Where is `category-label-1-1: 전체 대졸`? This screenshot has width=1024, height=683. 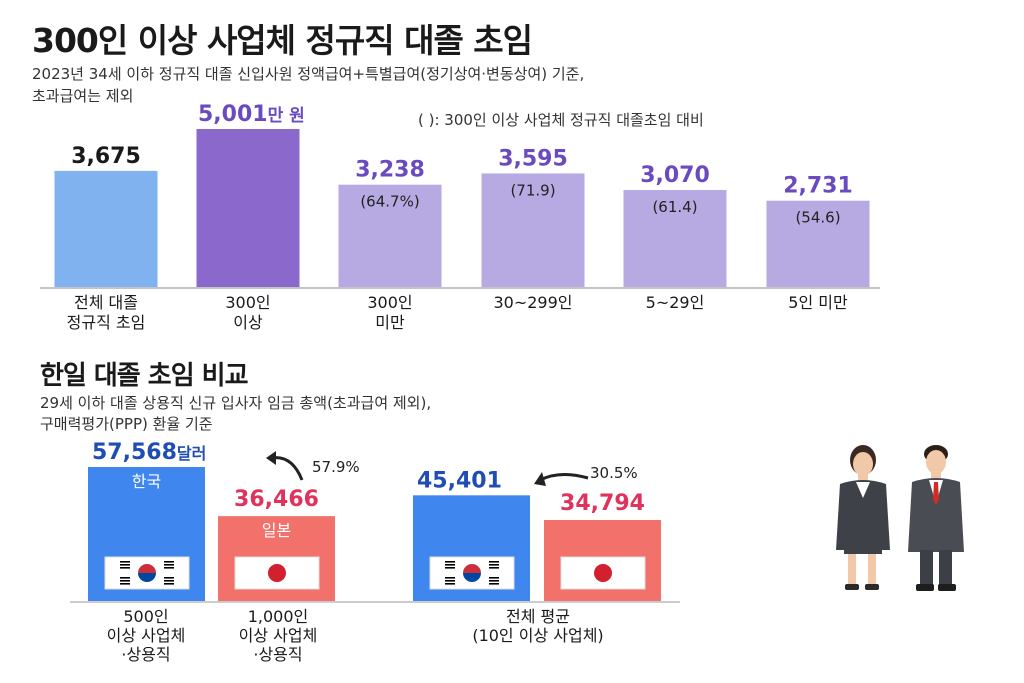
category-label-1-1: 전체 대졸 is located at coordinates (106, 302).